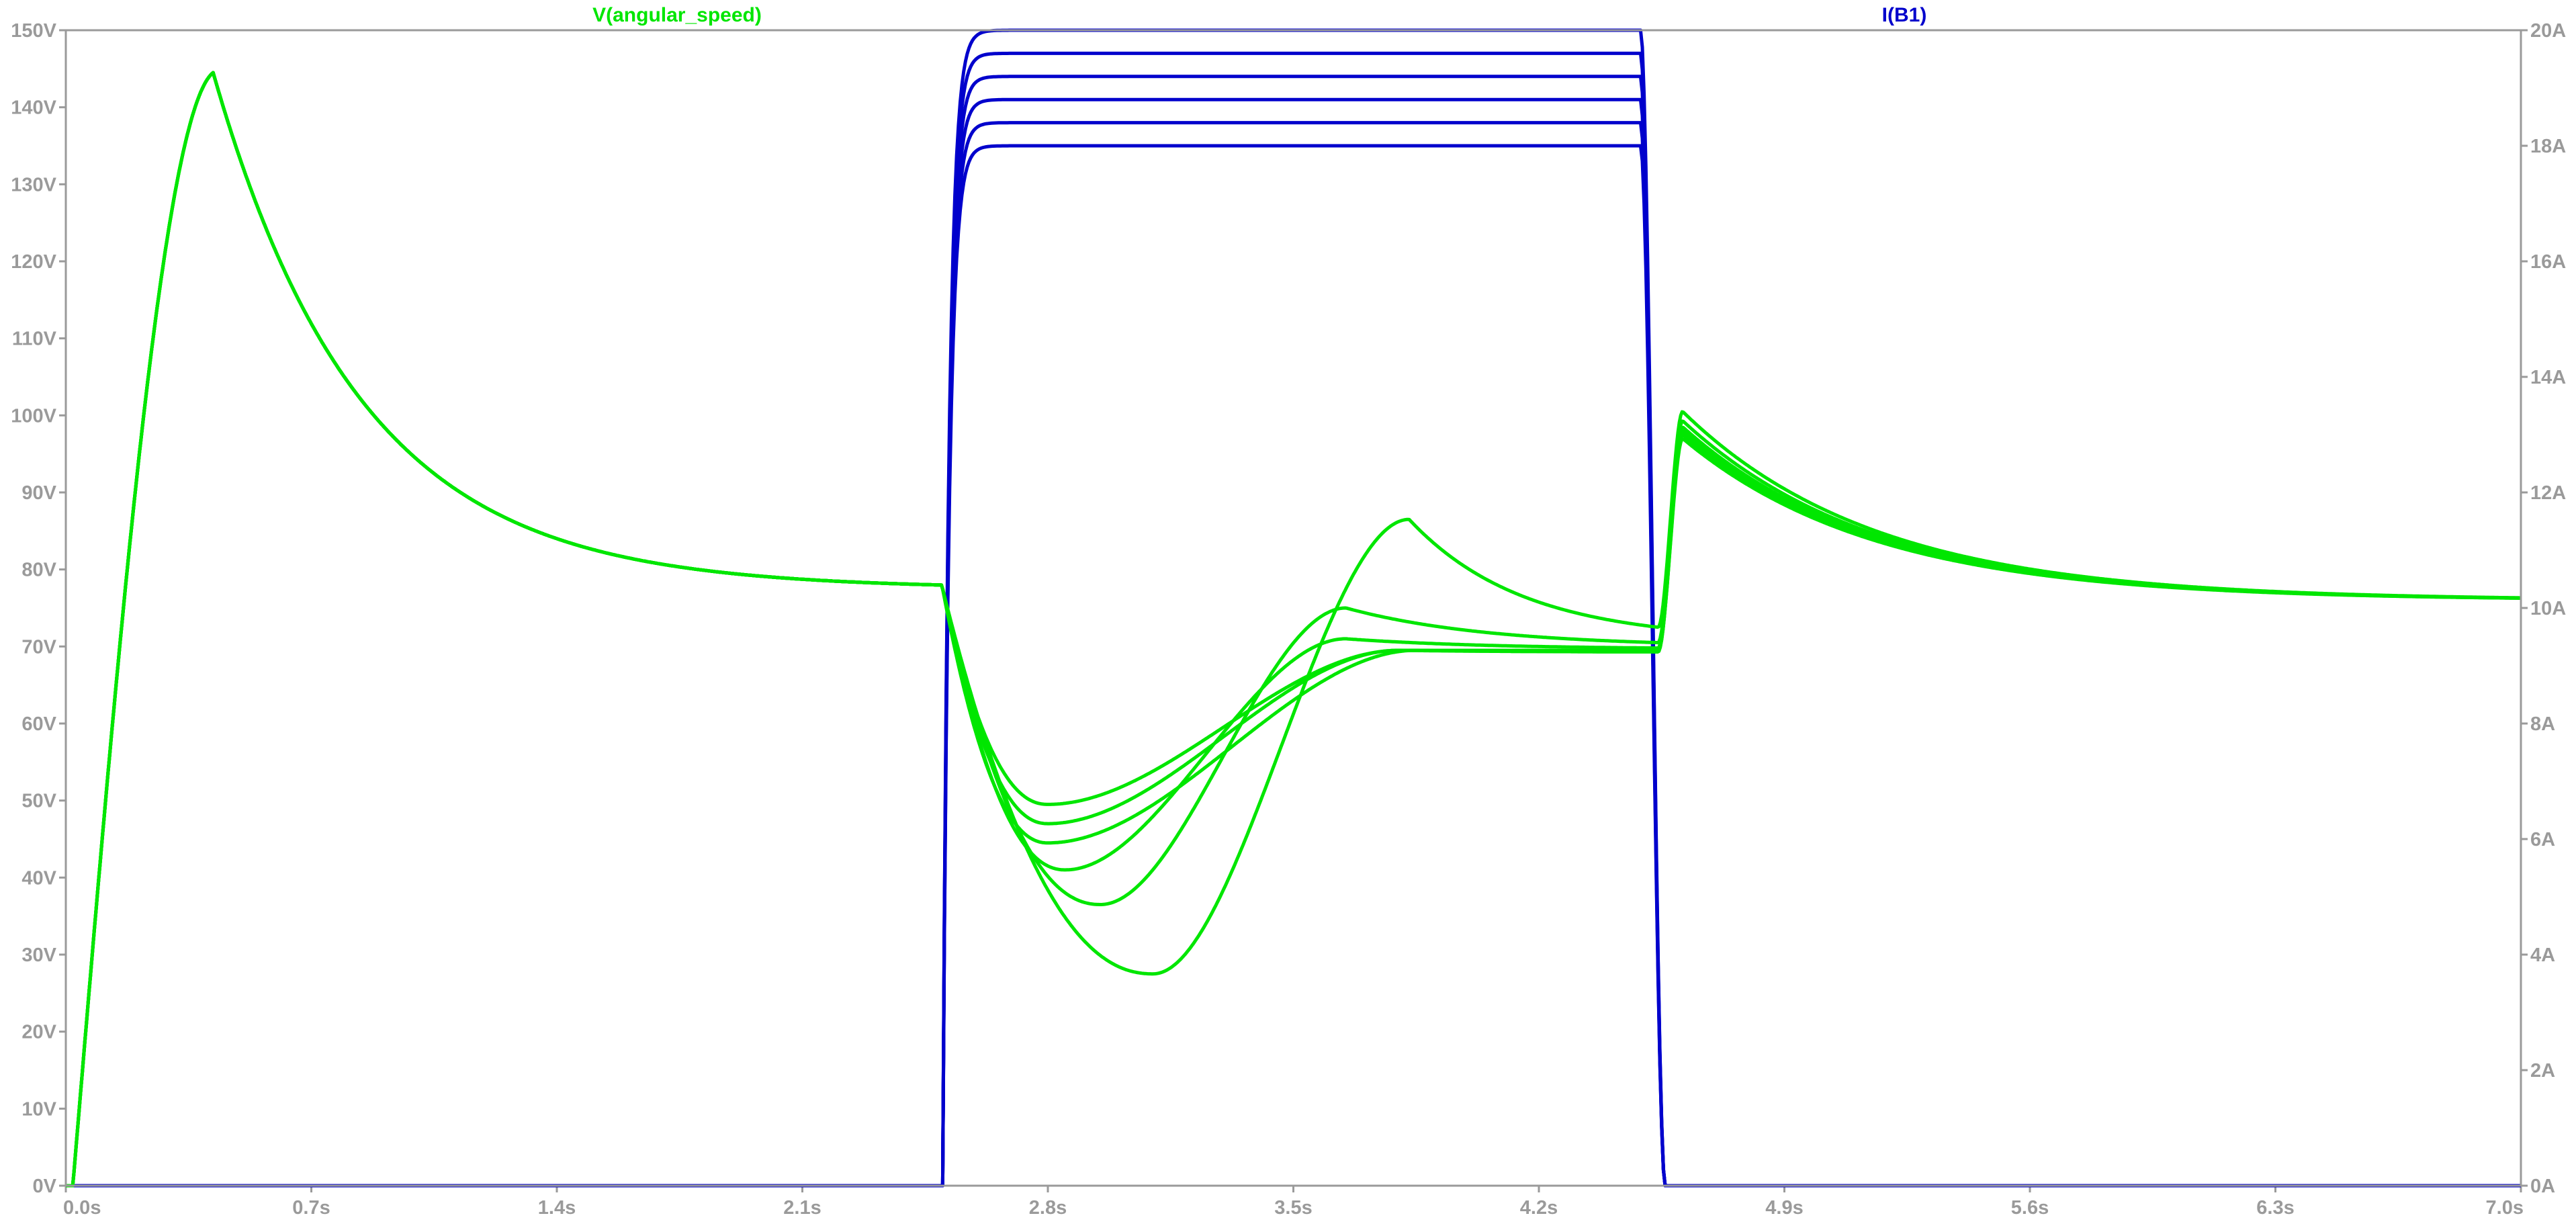 The width and height of the screenshot is (2576, 1226). I want to click on left-tick-label: 40V, so click(38, 878).